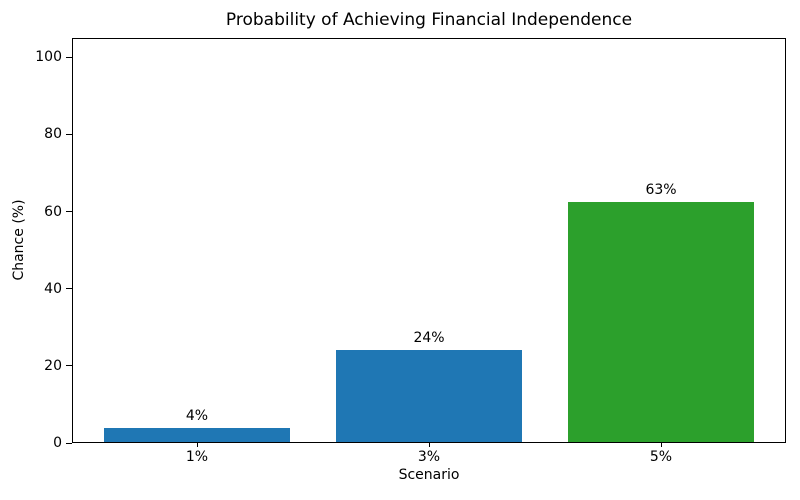  Describe the element at coordinates (48, 57) in the screenshot. I see `y-tick-label: 100` at that location.